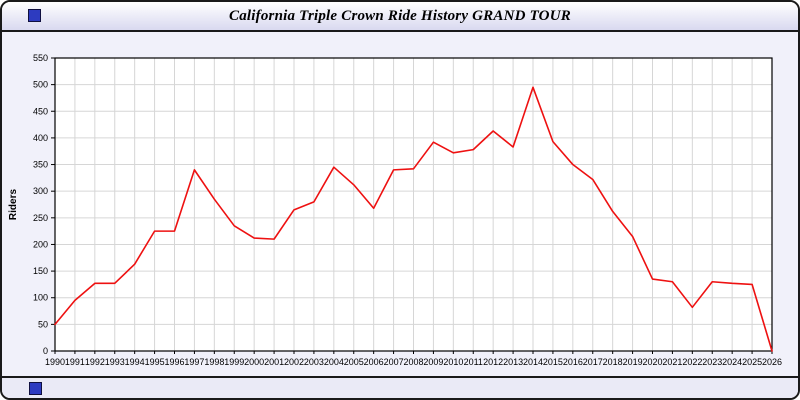  I want to click on svg-text: 1998, so click(214, 362).